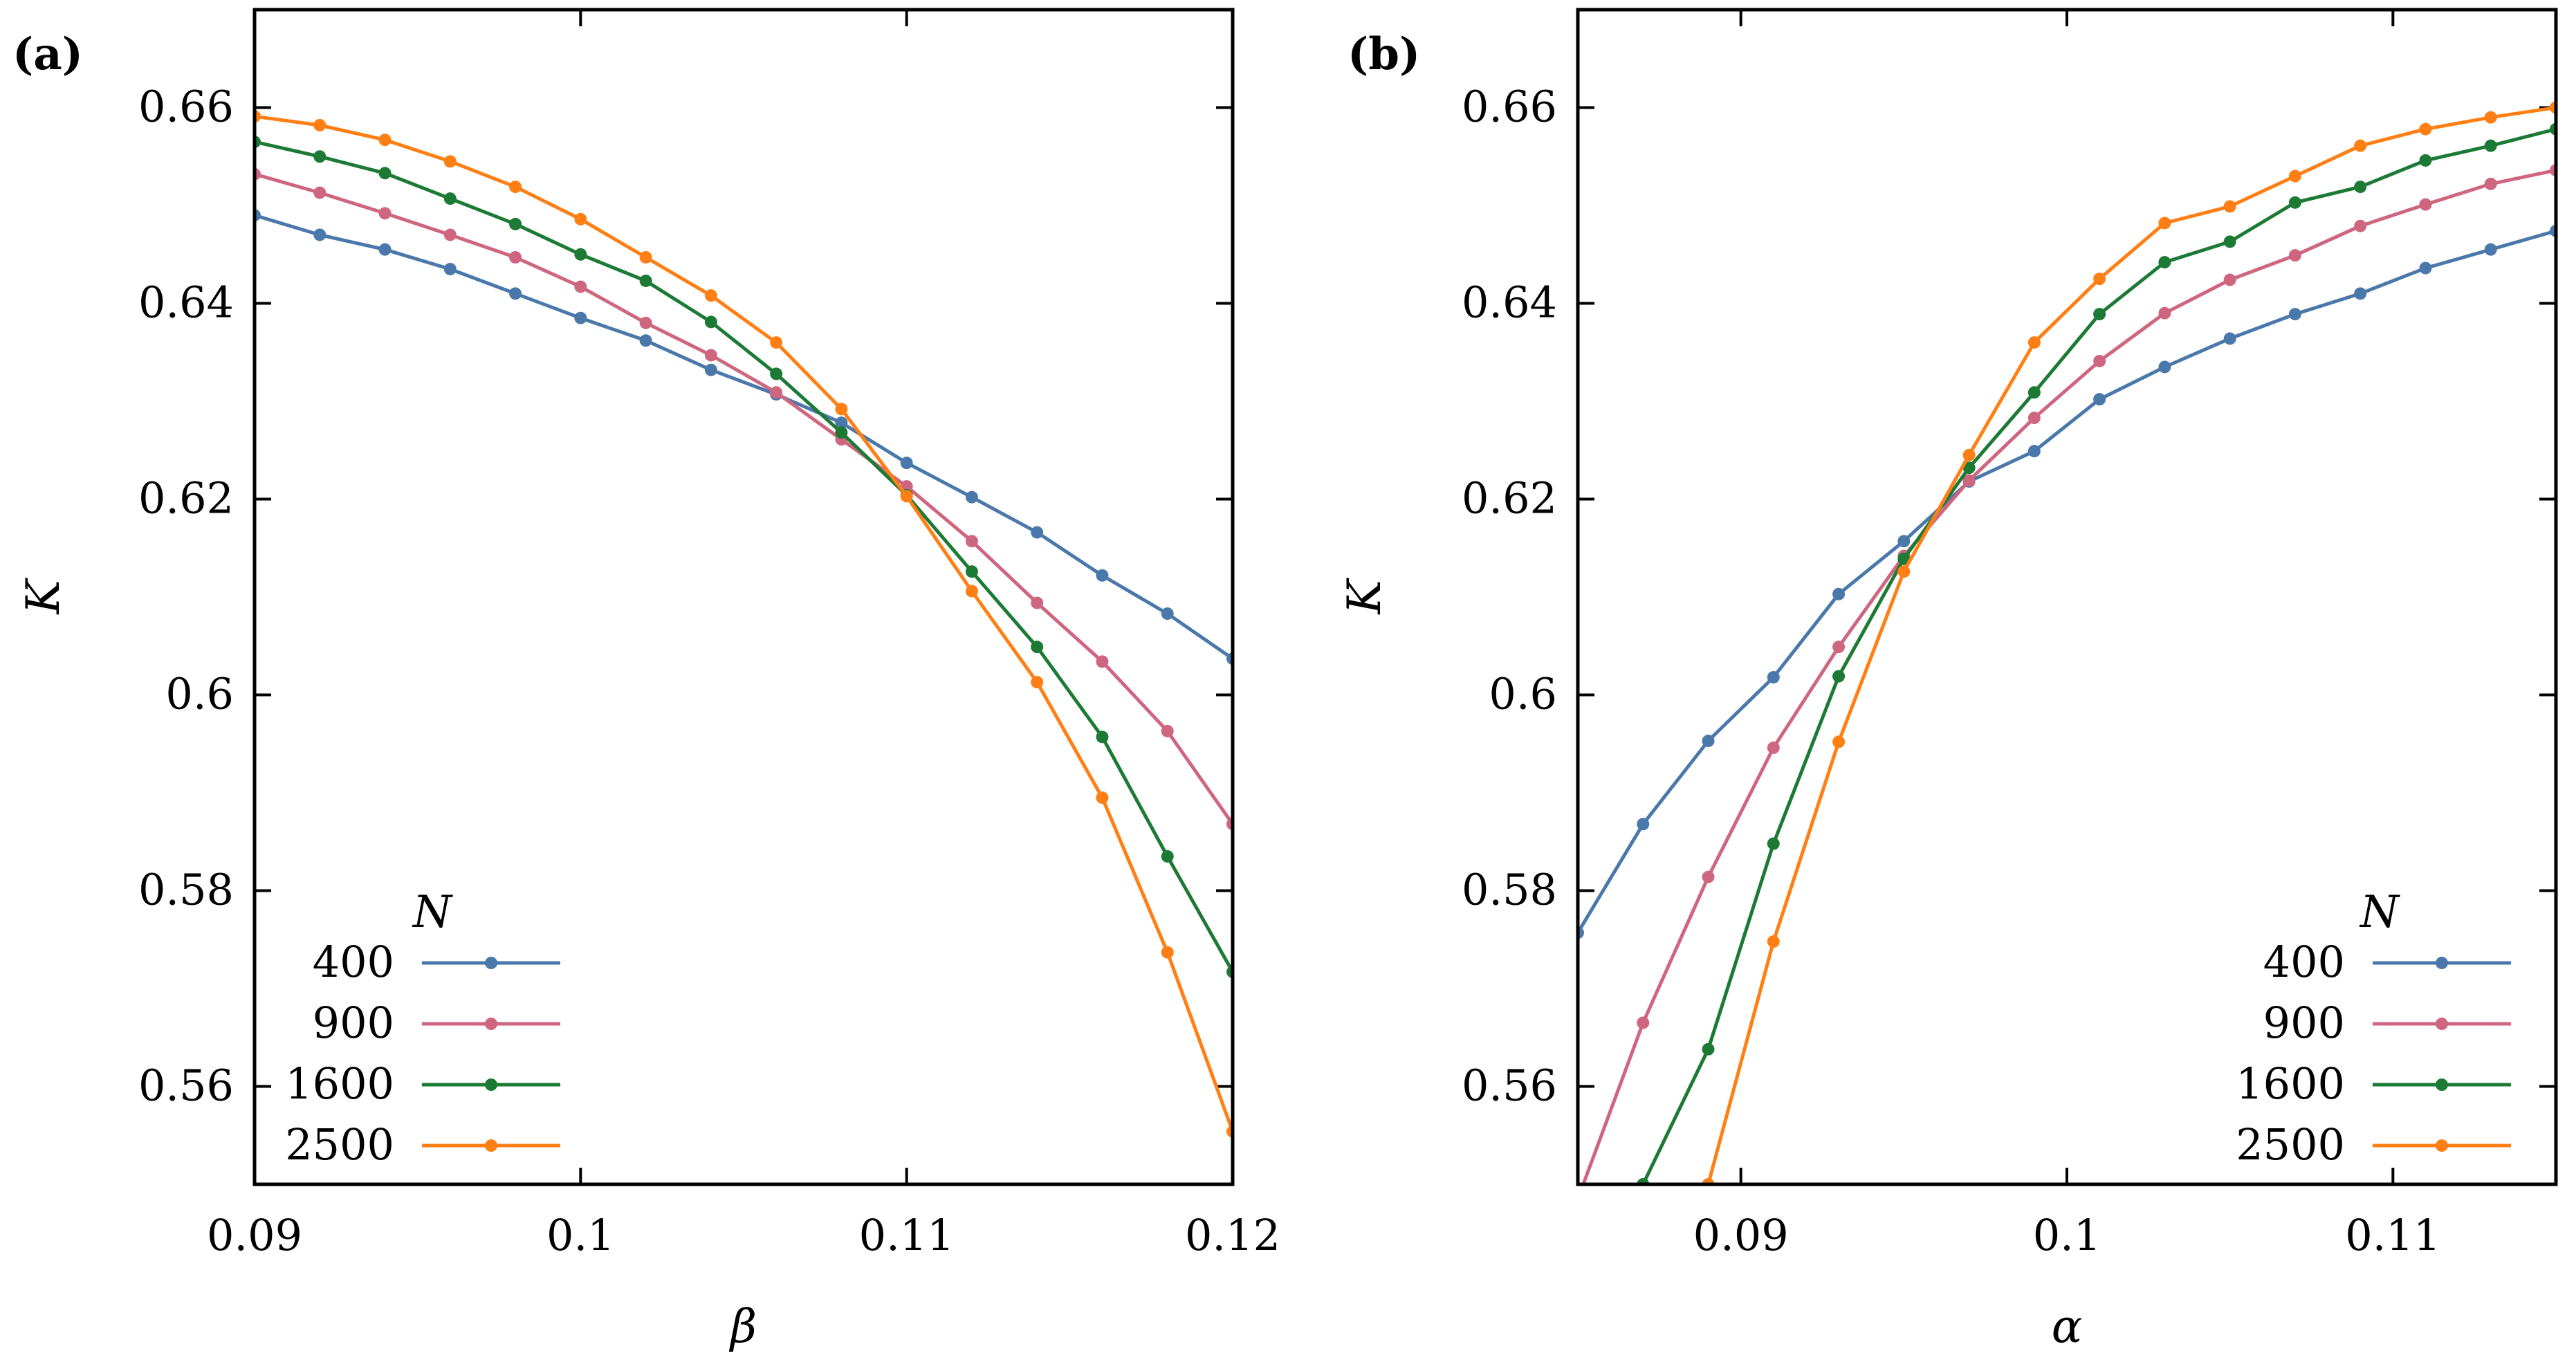 Image resolution: width=2576 pixels, height=1369 pixels. Describe the element at coordinates (1741, 1235) in the screenshot. I see `x-tick-label: 0.09` at that location.